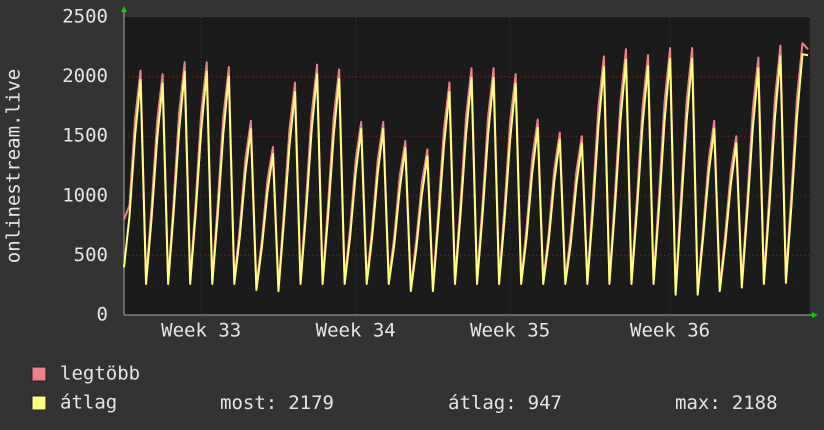 Image resolution: width=824 pixels, height=430 pixels. What do you see at coordinates (91, 255) in the screenshot?
I see `y-tick-label: 500` at bounding box center [91, 255].